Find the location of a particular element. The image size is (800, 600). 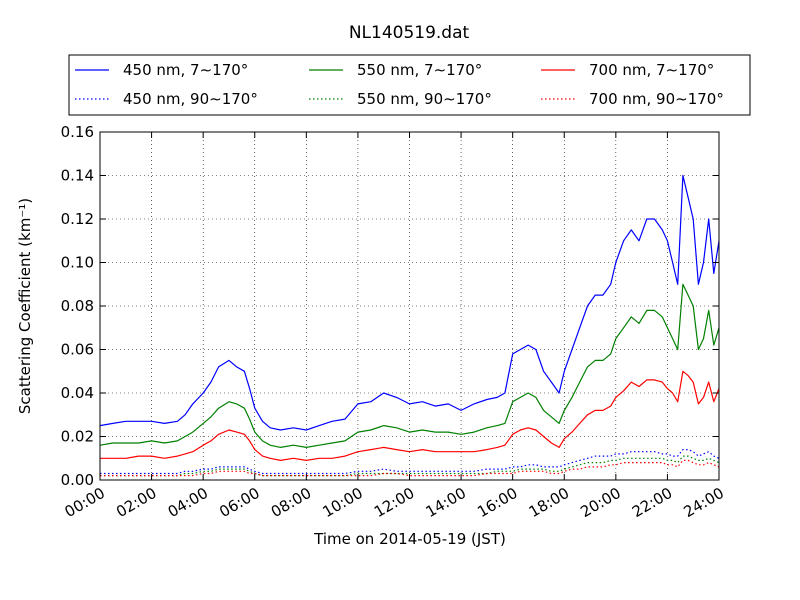

x-tick-label: 24:00 is located at coordinates (704, 502).